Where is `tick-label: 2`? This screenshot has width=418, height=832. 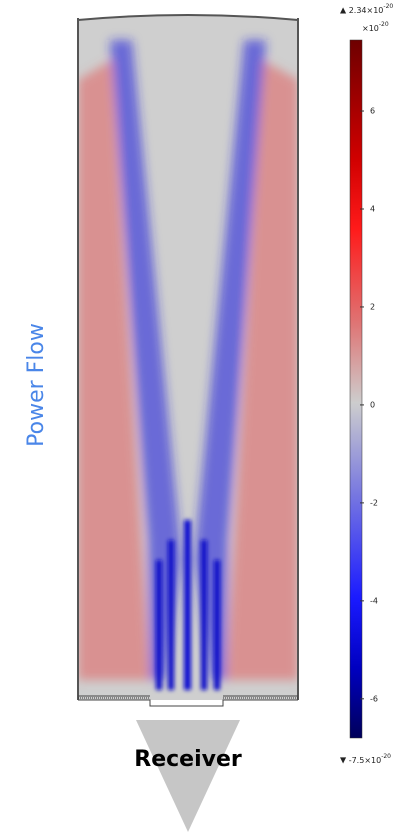
tick-label: 2 is located at coordinates (372, 306).